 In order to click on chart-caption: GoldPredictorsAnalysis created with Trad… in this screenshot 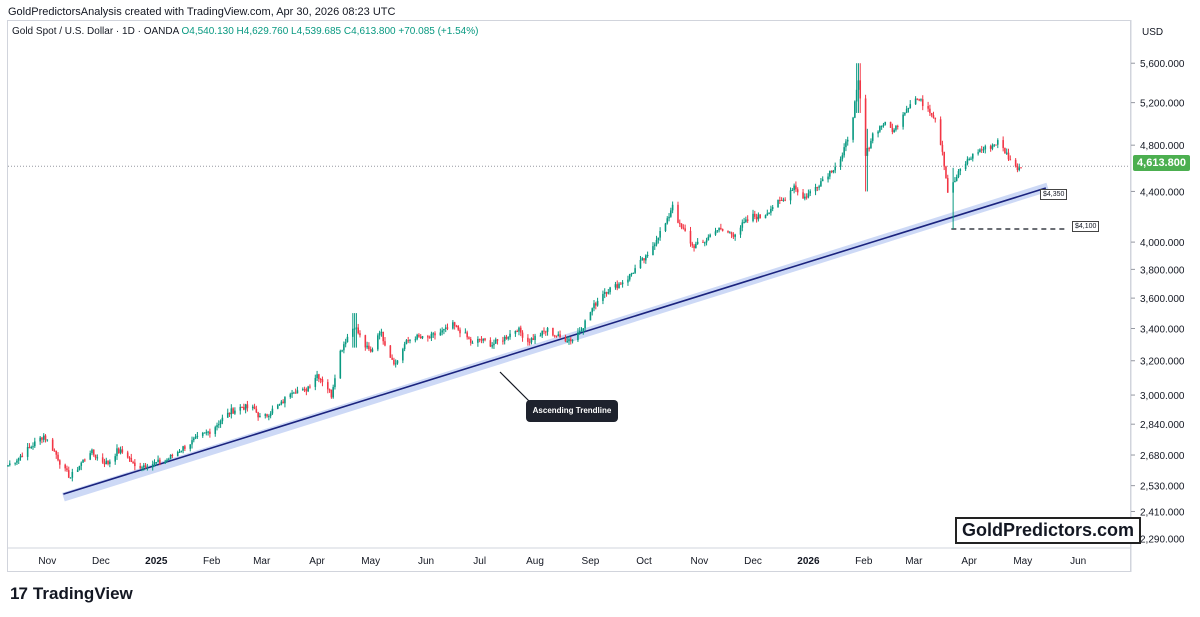, I will do `click(202, 12)`.